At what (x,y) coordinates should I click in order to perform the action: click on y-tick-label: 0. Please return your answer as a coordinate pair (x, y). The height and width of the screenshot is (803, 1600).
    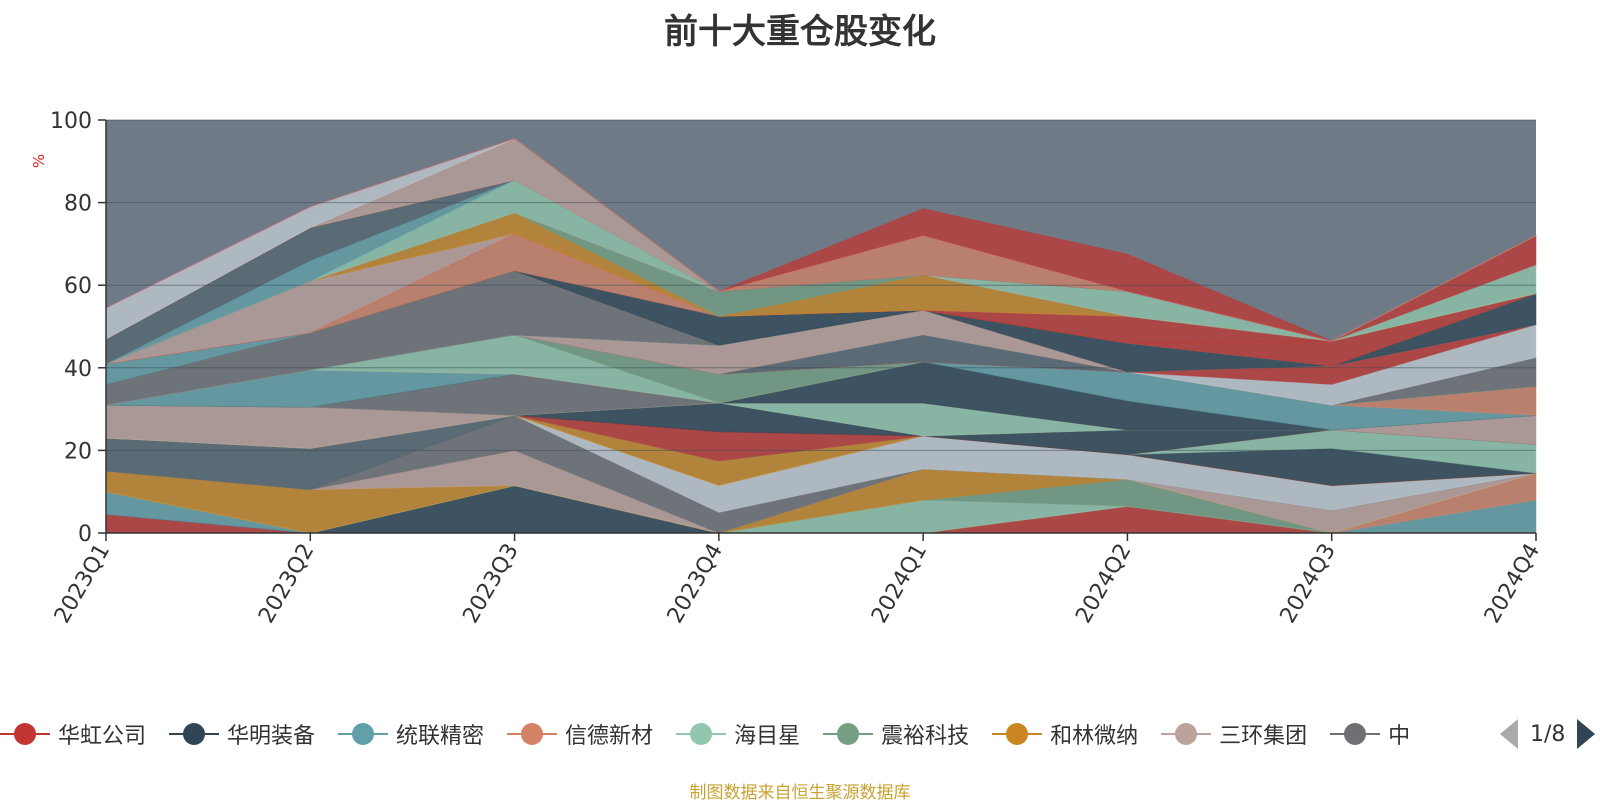
    Looking at the image, I should click on (85, 534).